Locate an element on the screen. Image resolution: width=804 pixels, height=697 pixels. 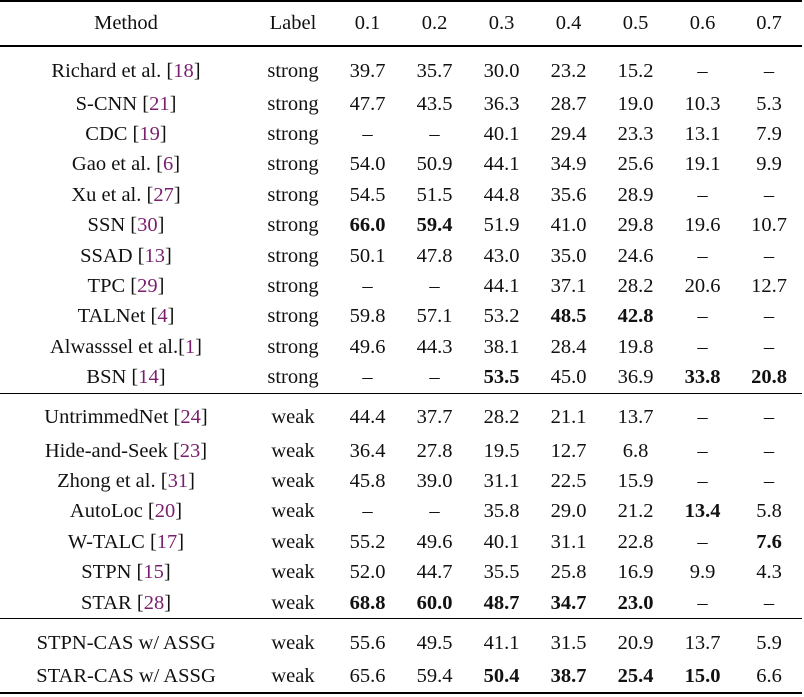
value-cell: 47.8 is located at coordinates (434, 255).